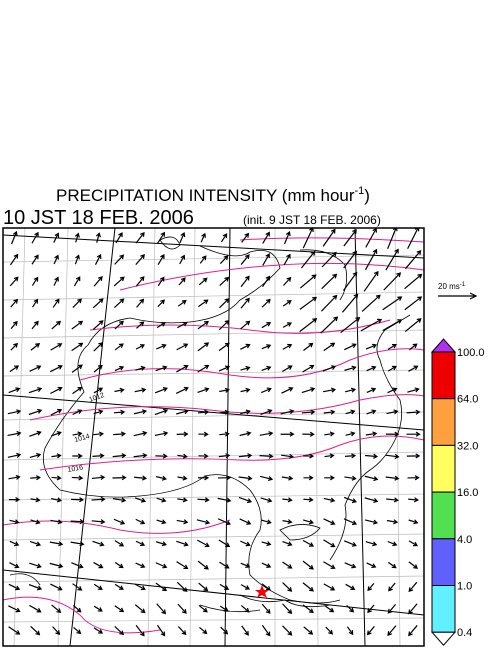 The image size is (500, 655). Describe the element at coordinates (443, 638) in the screenshot. I see `colorbar-bottom` at that location.